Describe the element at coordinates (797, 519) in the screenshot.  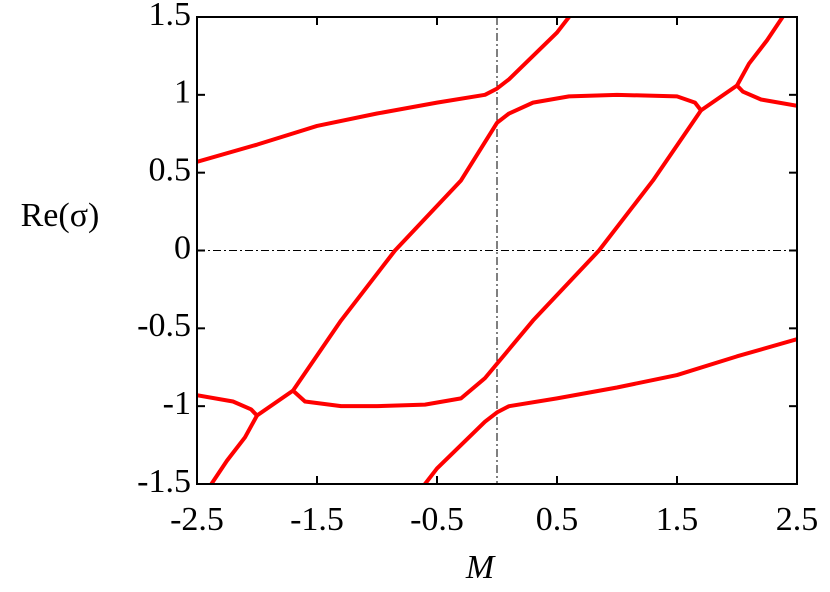
I see `x-tick-label: 2.5` at that location.